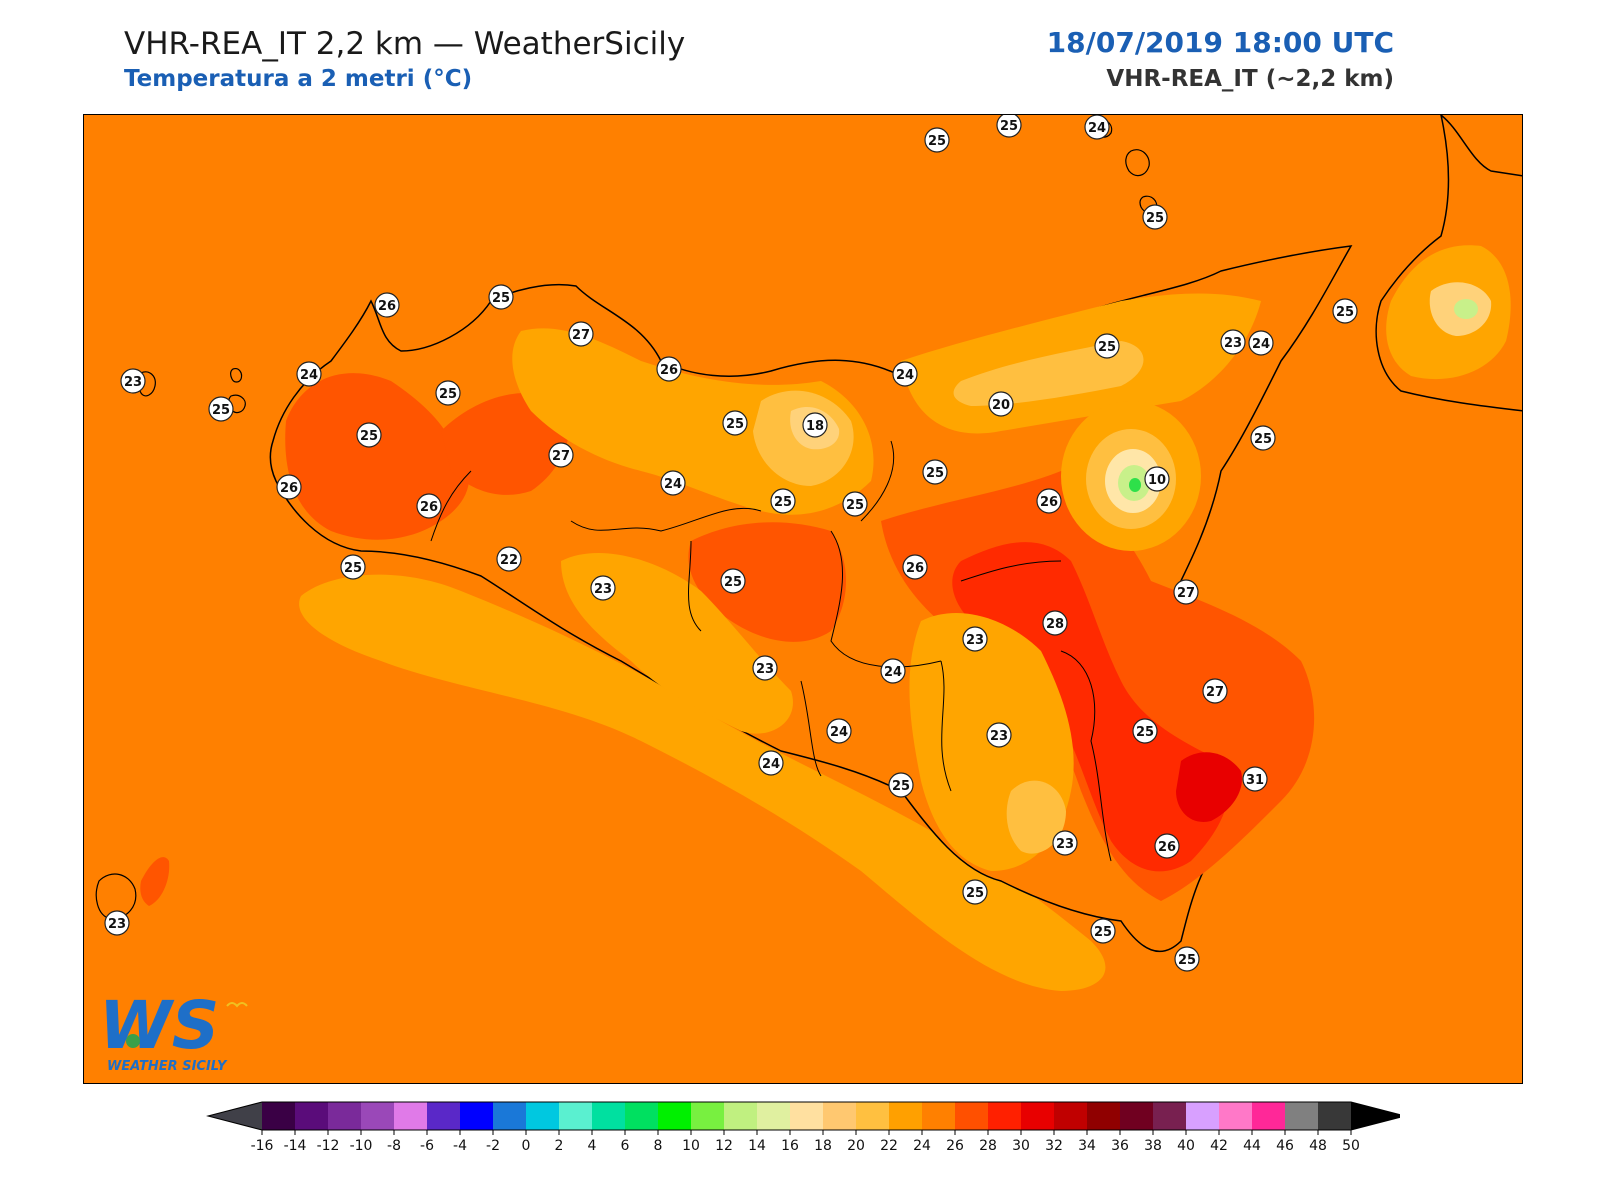 This screenshot has width=1600, height=1200. What do you see at coordinates (677, 643) in the screenshot?
I see `central-cool-zone` at bounding box center [677, 643].